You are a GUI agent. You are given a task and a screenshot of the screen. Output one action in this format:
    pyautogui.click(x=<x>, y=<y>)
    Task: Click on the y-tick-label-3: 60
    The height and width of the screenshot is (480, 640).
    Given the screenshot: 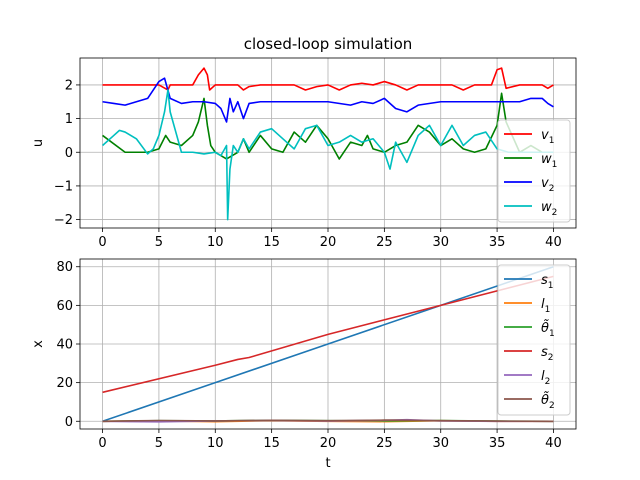 What is the action you would take?
    pyautogui.click(x=64, y=306)
    